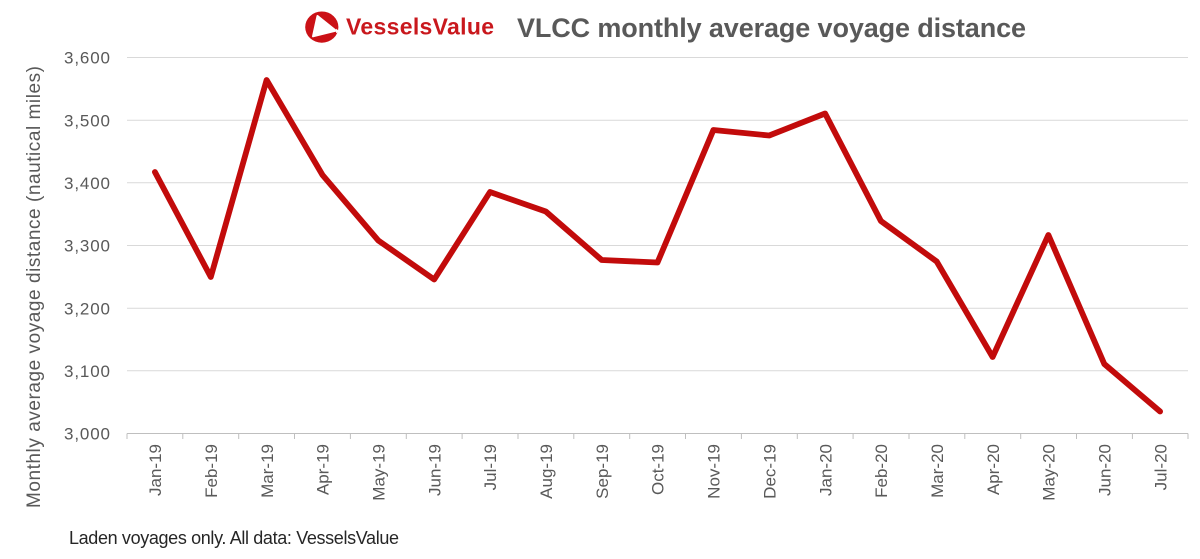  Describe the element at coordinates (490, 467) in the screenshot. I see `svg-text: Jul-19` at that location.